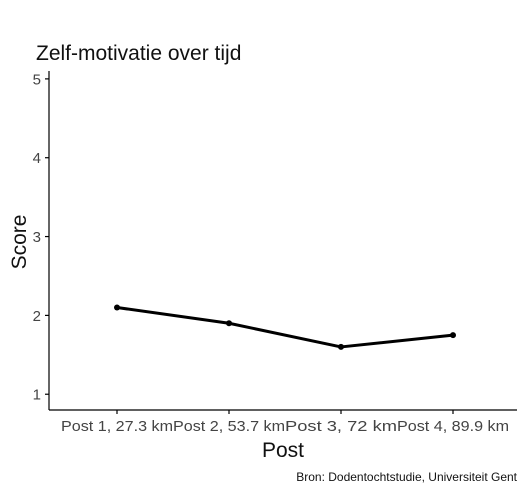 The image size is (526, 491). Describe the element at coordinates (138, 53) in the screenshot. I see `chart-title: Zelf-motivatie over tijd` at that location.